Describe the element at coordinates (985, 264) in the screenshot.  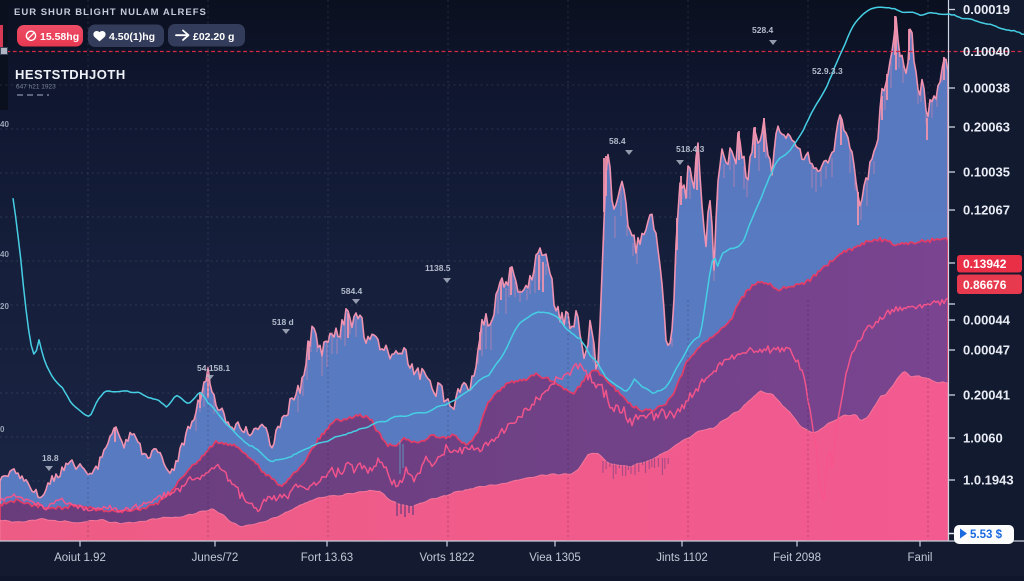
I see `svg-text: 0.13942` at that location.